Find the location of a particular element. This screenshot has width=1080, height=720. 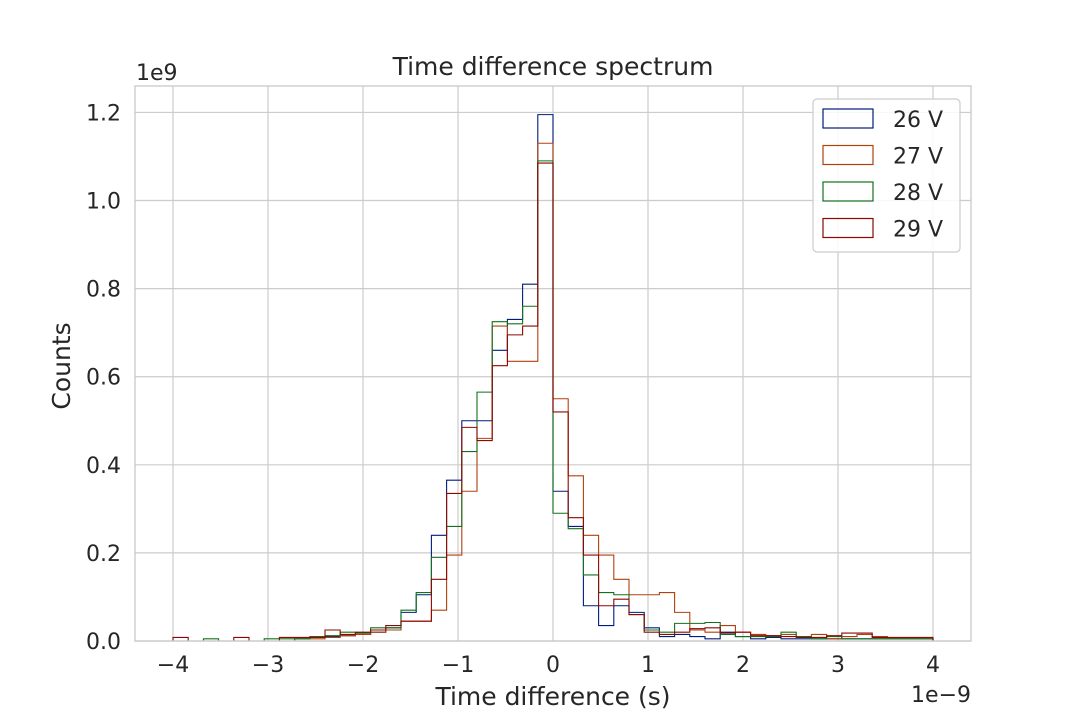

y-tick-label: 1.0 is located at coordinates (103, 202).